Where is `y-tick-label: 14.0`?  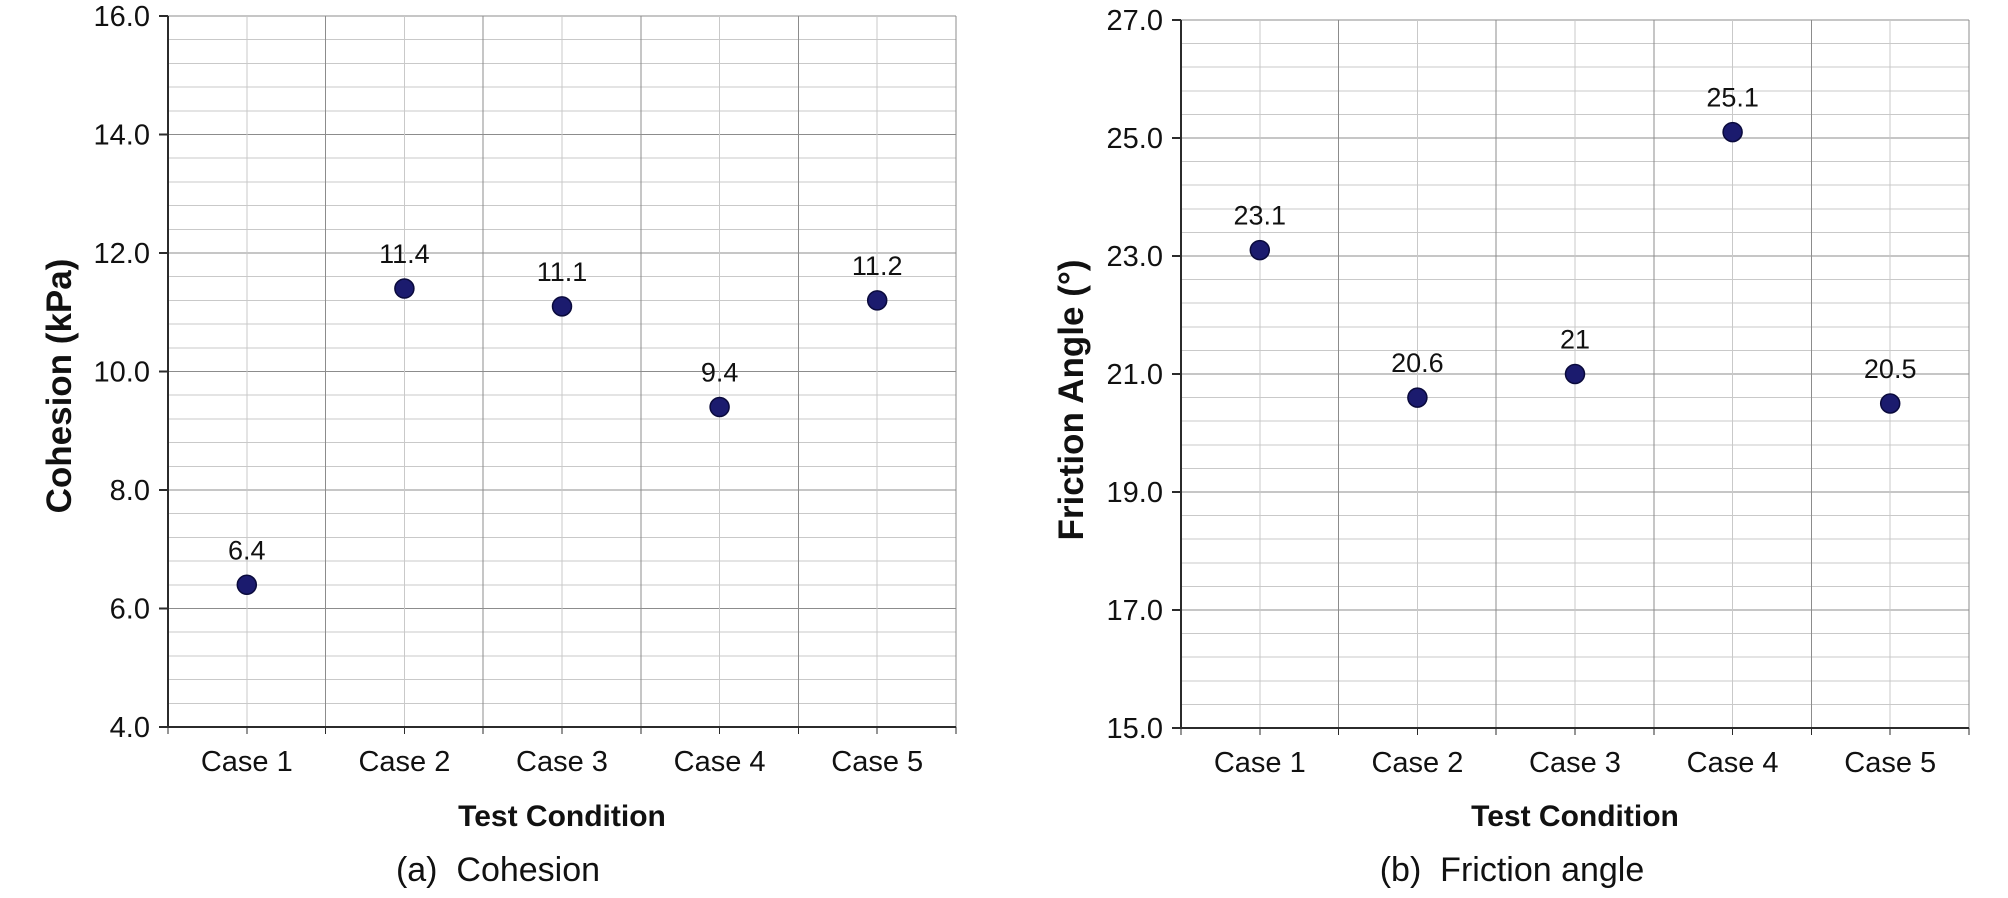 y-tick-label: 14.0 is located at coordinates (122, 136).